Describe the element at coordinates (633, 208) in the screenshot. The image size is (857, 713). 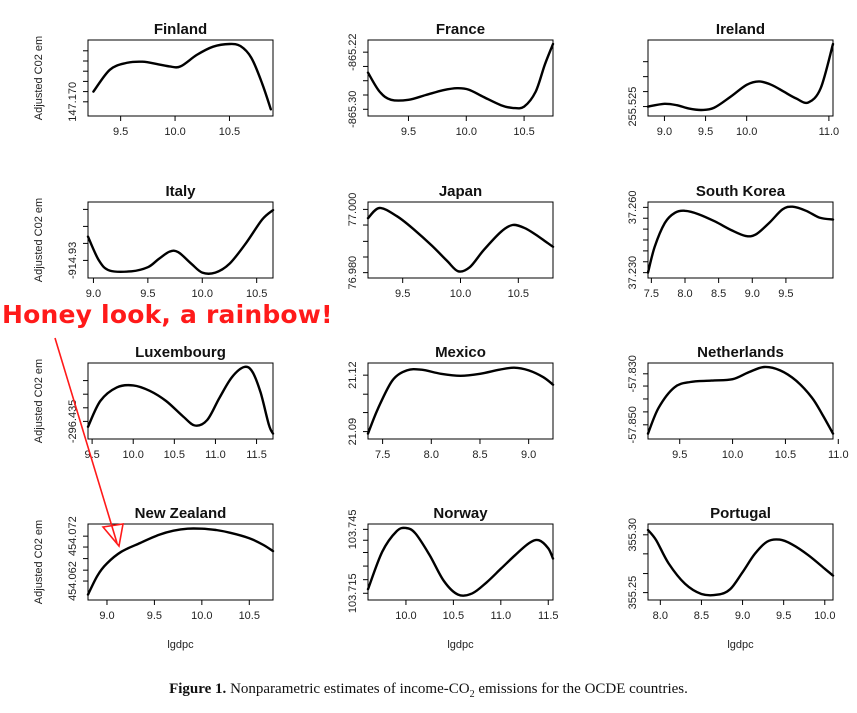
I see `south-korea-y-tick-label: 37.260` at that location.